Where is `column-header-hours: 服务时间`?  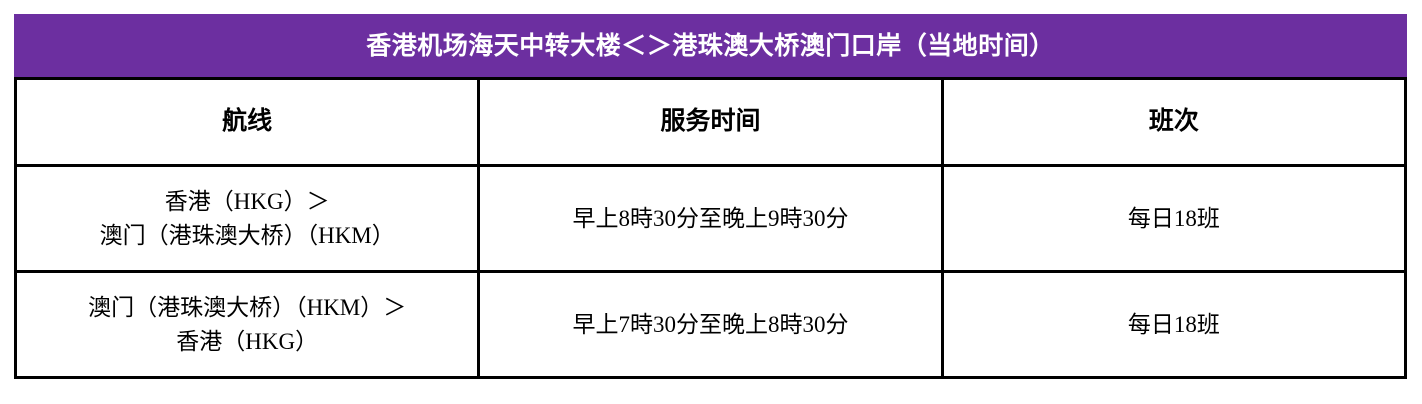 column-header-hours: 服务时间 is located at coordinates (710, 122).